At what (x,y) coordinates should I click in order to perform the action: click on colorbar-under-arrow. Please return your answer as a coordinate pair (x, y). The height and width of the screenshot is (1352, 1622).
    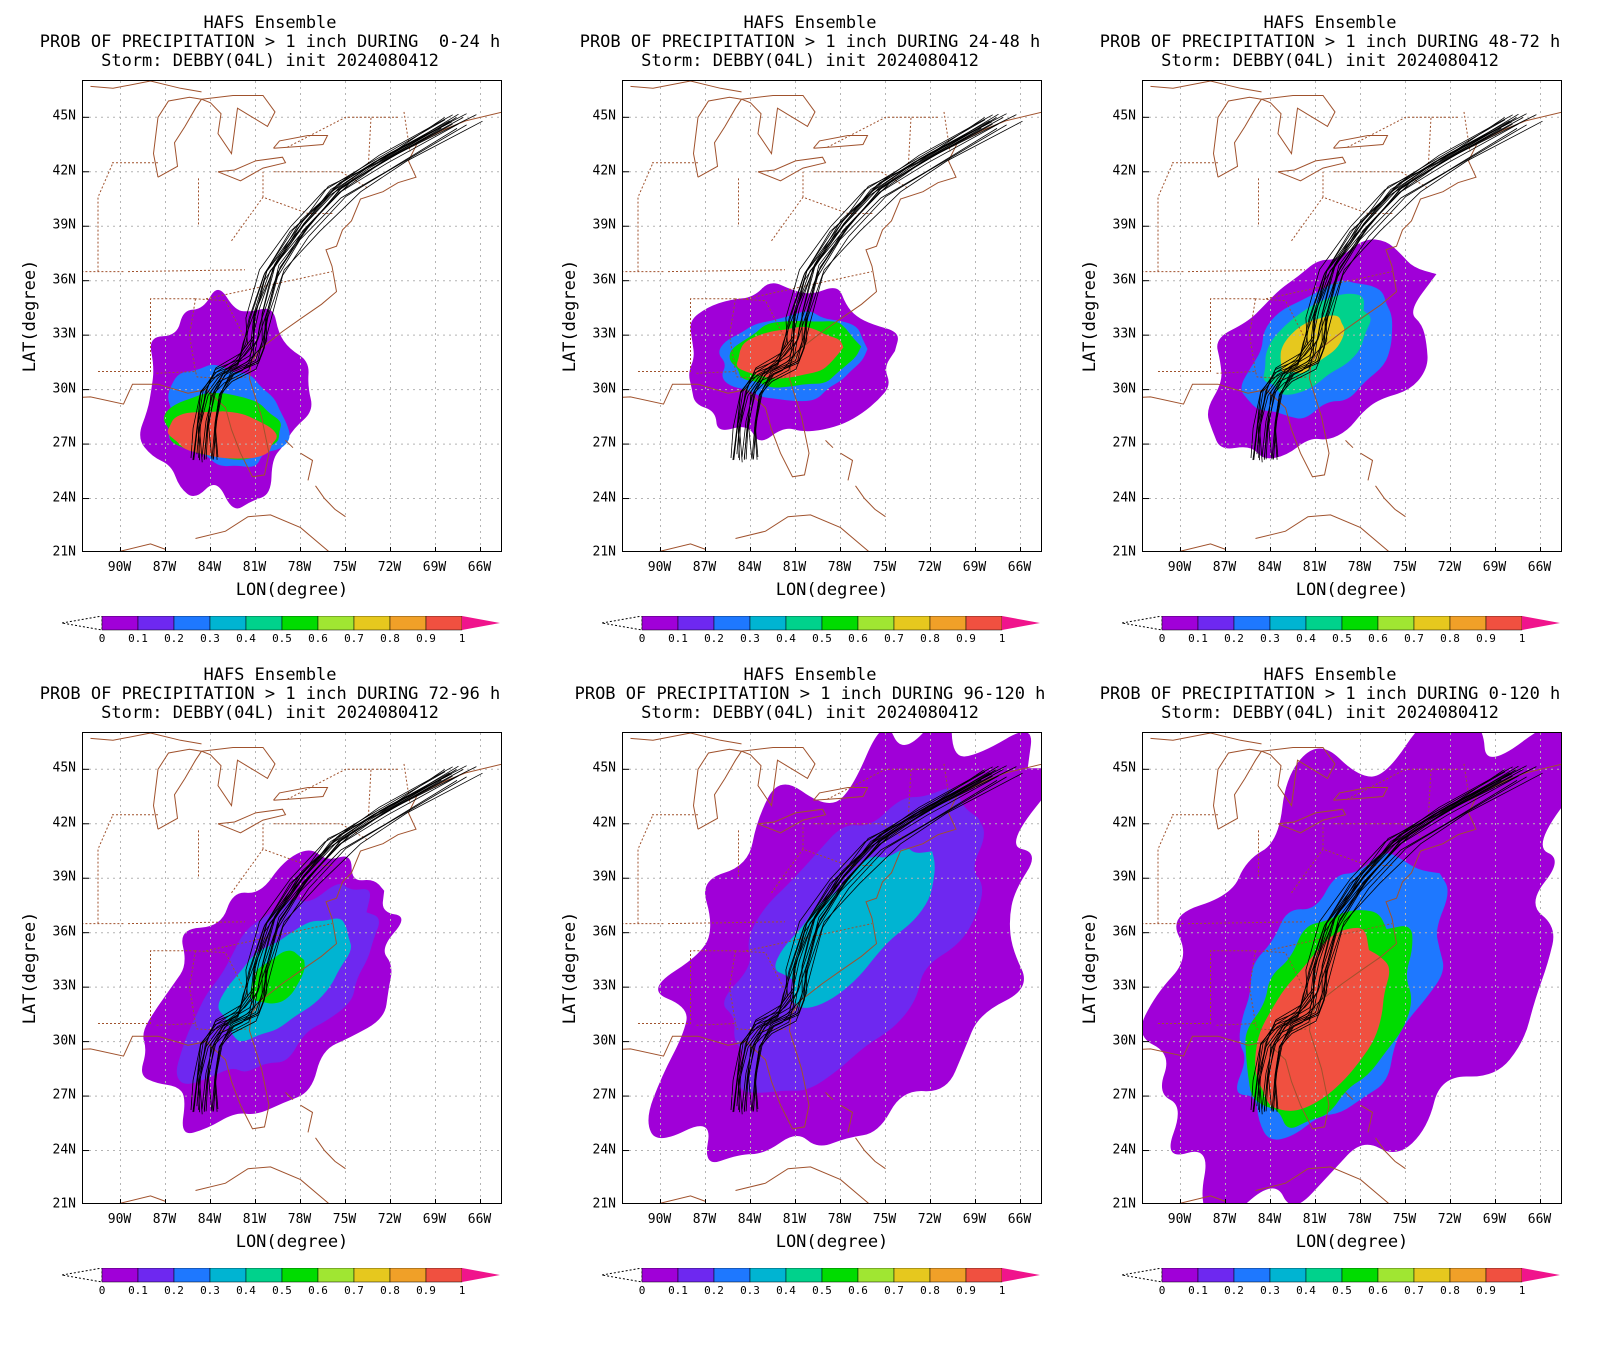
    Looking at the image, I should click on (1142, 623).